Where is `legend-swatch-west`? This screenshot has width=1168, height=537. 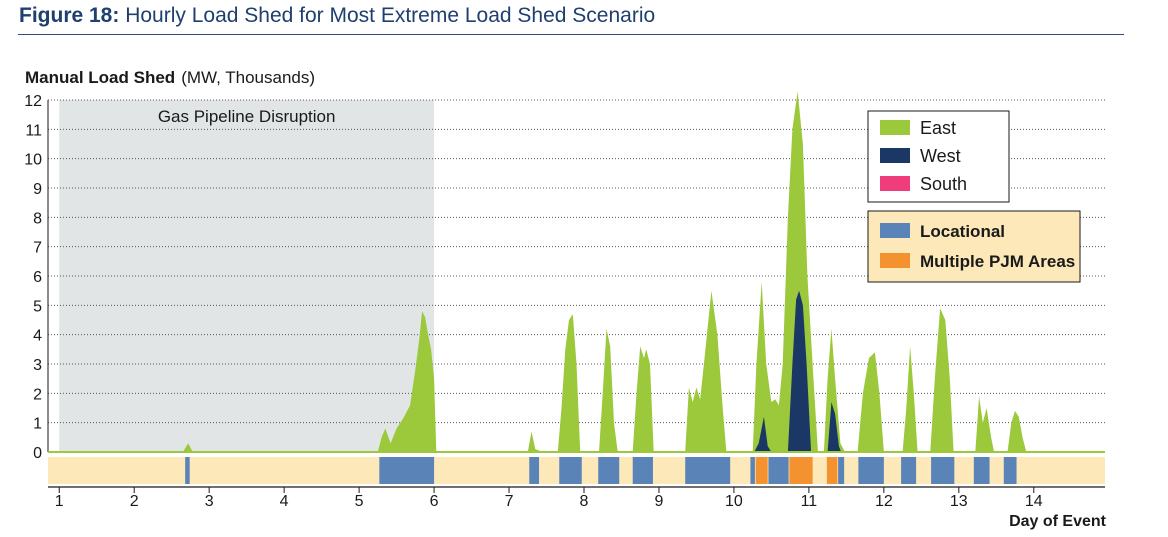 legend-swatch-west is located at coordinates (895, 155).